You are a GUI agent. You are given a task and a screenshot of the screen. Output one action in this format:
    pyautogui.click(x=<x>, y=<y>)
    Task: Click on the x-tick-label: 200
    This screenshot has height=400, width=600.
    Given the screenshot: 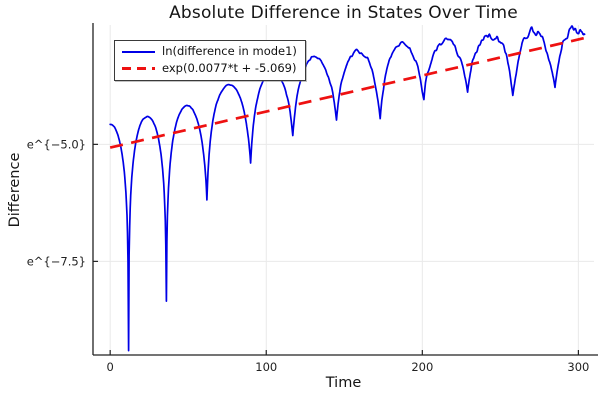 What is the action you would take?
    pyautogui.click(x=422, y=367)
    